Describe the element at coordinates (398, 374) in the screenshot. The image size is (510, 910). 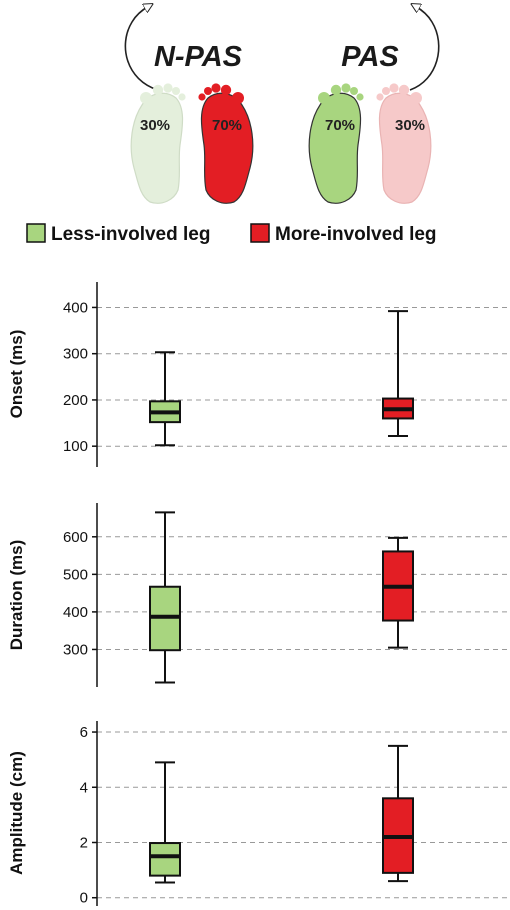
I see `onset-box-more-involved` at that location.